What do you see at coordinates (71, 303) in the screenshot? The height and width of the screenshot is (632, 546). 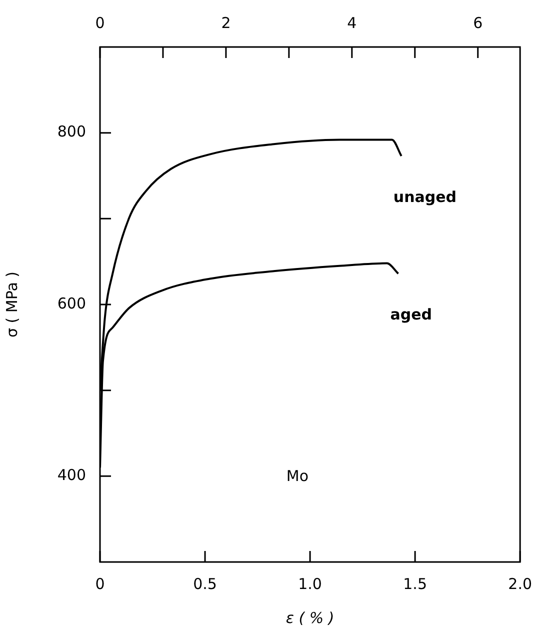 I see `y-tick-label: 600` at bounding box center [71, 303].